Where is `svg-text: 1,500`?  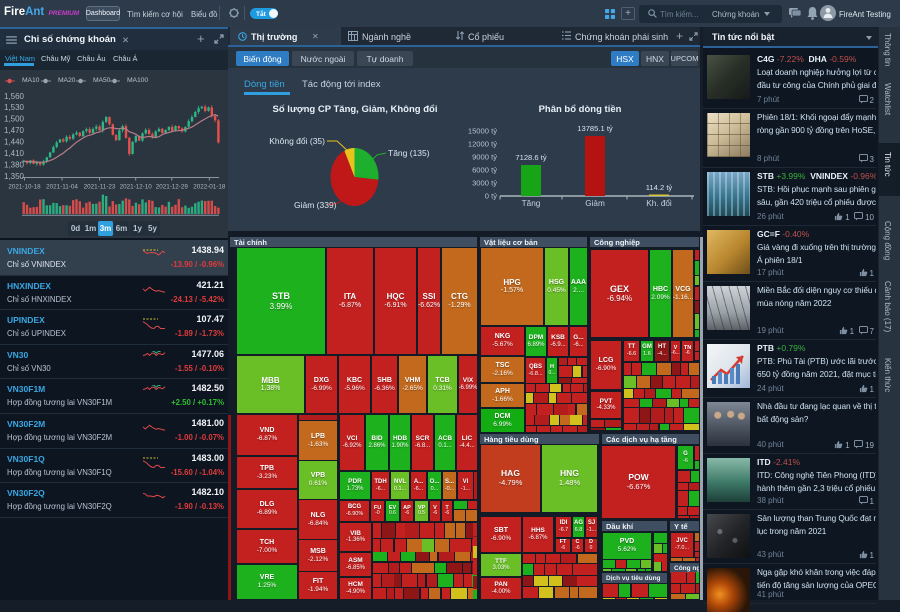
svg-text: 1,500 is located at coordinates (14, 119).